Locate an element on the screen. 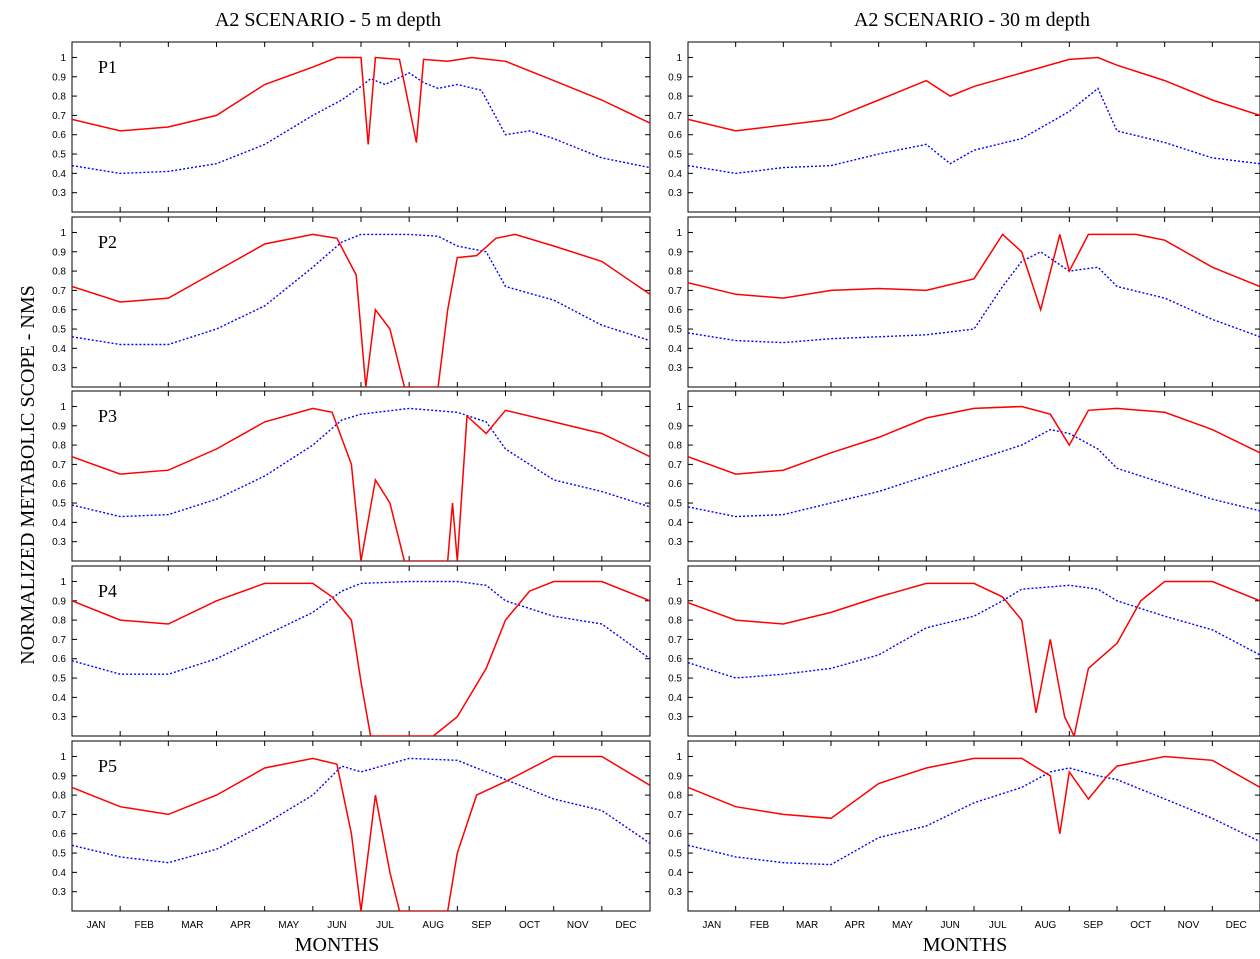 The width and height of the screenshot is (1260, 959). right-column-title: A2 SCENARIO - 30 m depth is located at coordinates (972, 20).